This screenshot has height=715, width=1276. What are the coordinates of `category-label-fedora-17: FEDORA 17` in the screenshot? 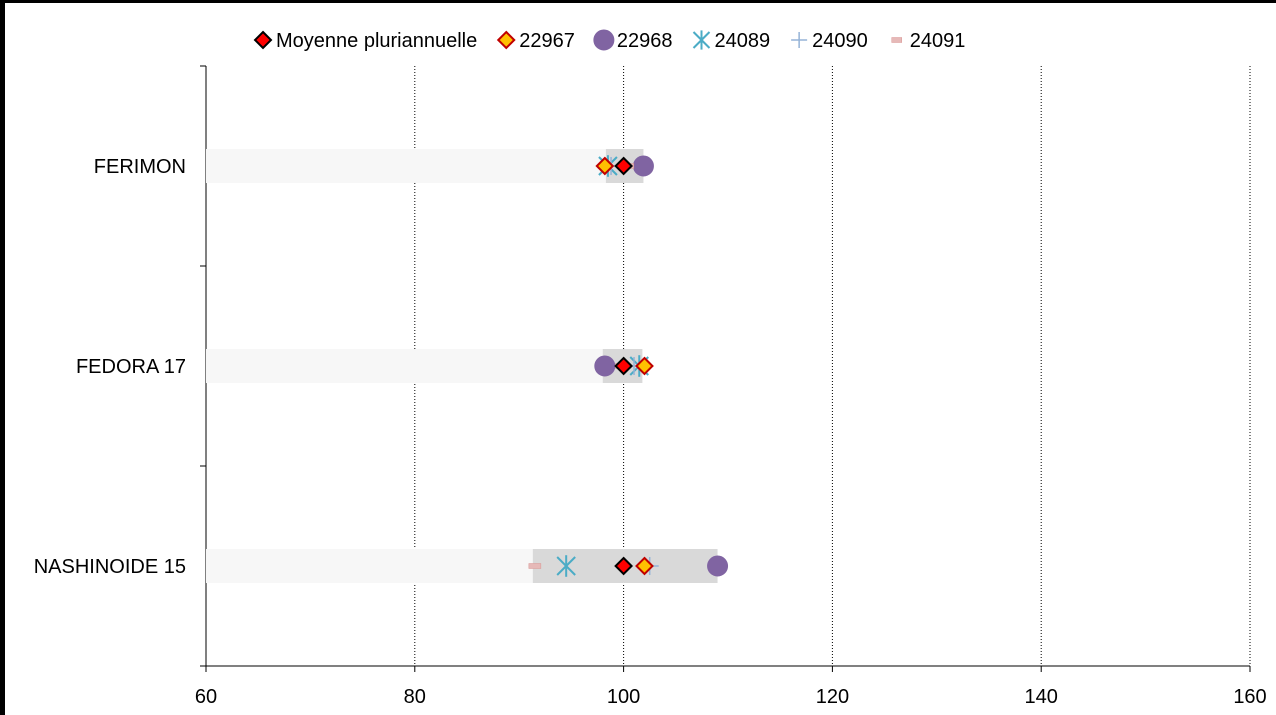 It's located at (131, 367).